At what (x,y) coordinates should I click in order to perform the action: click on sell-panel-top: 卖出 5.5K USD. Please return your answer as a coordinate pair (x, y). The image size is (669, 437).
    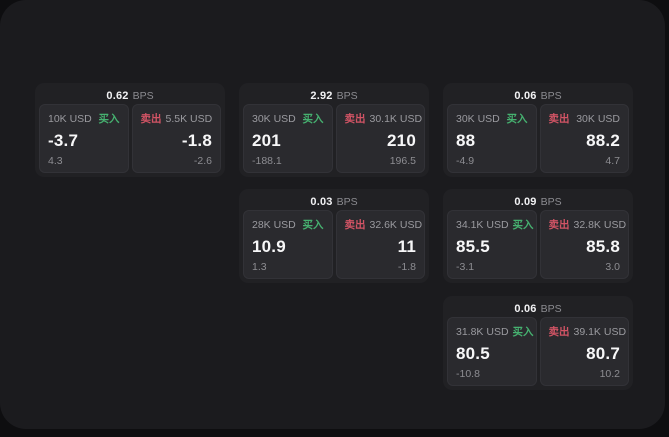
    Looking at the image, I should click on (177, 118).